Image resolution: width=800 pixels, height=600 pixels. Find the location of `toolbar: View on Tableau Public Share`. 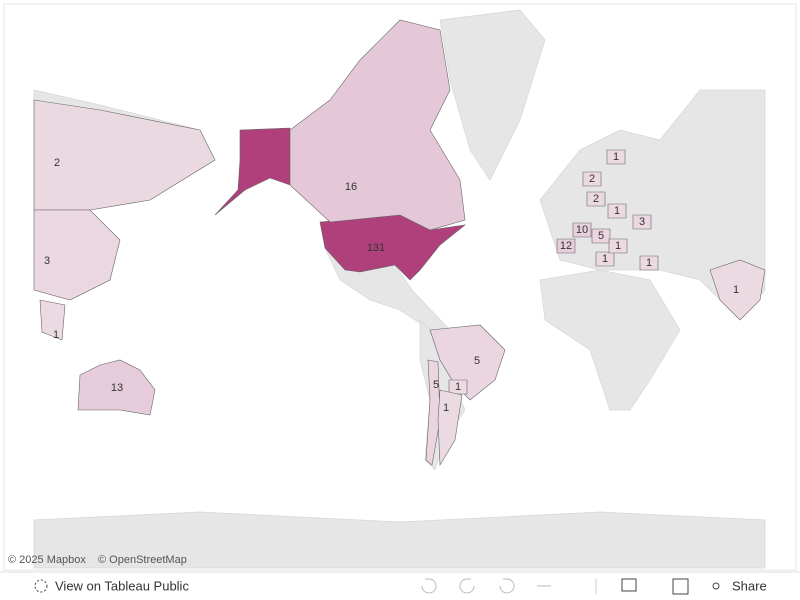

toolbar: View on Tableau Public Share is located at coordinates (400, 585).